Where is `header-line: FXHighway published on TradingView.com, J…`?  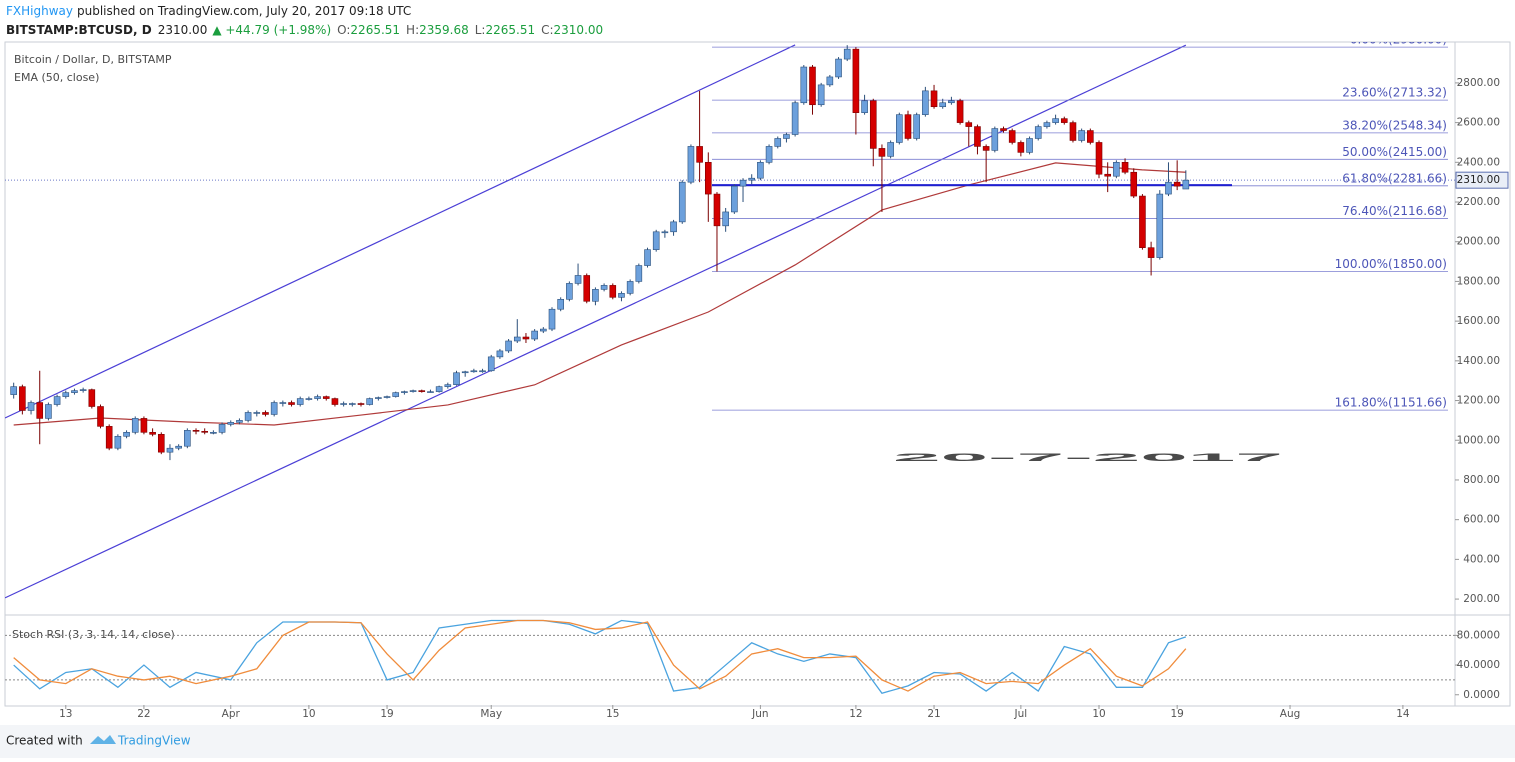 header-line: FXHighway published on TradingView.com, J… is located at coordinates (208, 11).